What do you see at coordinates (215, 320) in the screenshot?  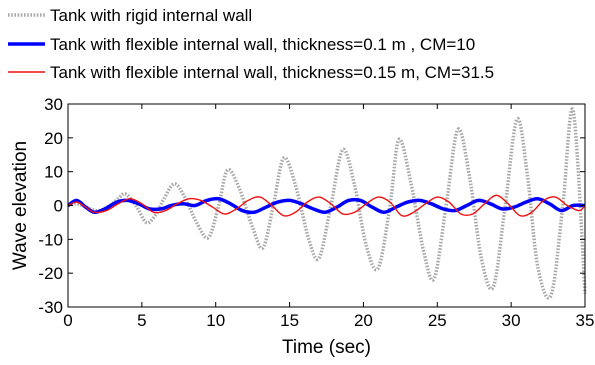 I see `x-tick-label-2: 10` at bounding box center [215, 320].